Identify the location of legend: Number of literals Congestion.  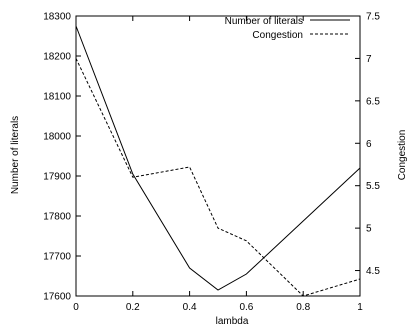
(287, 28).